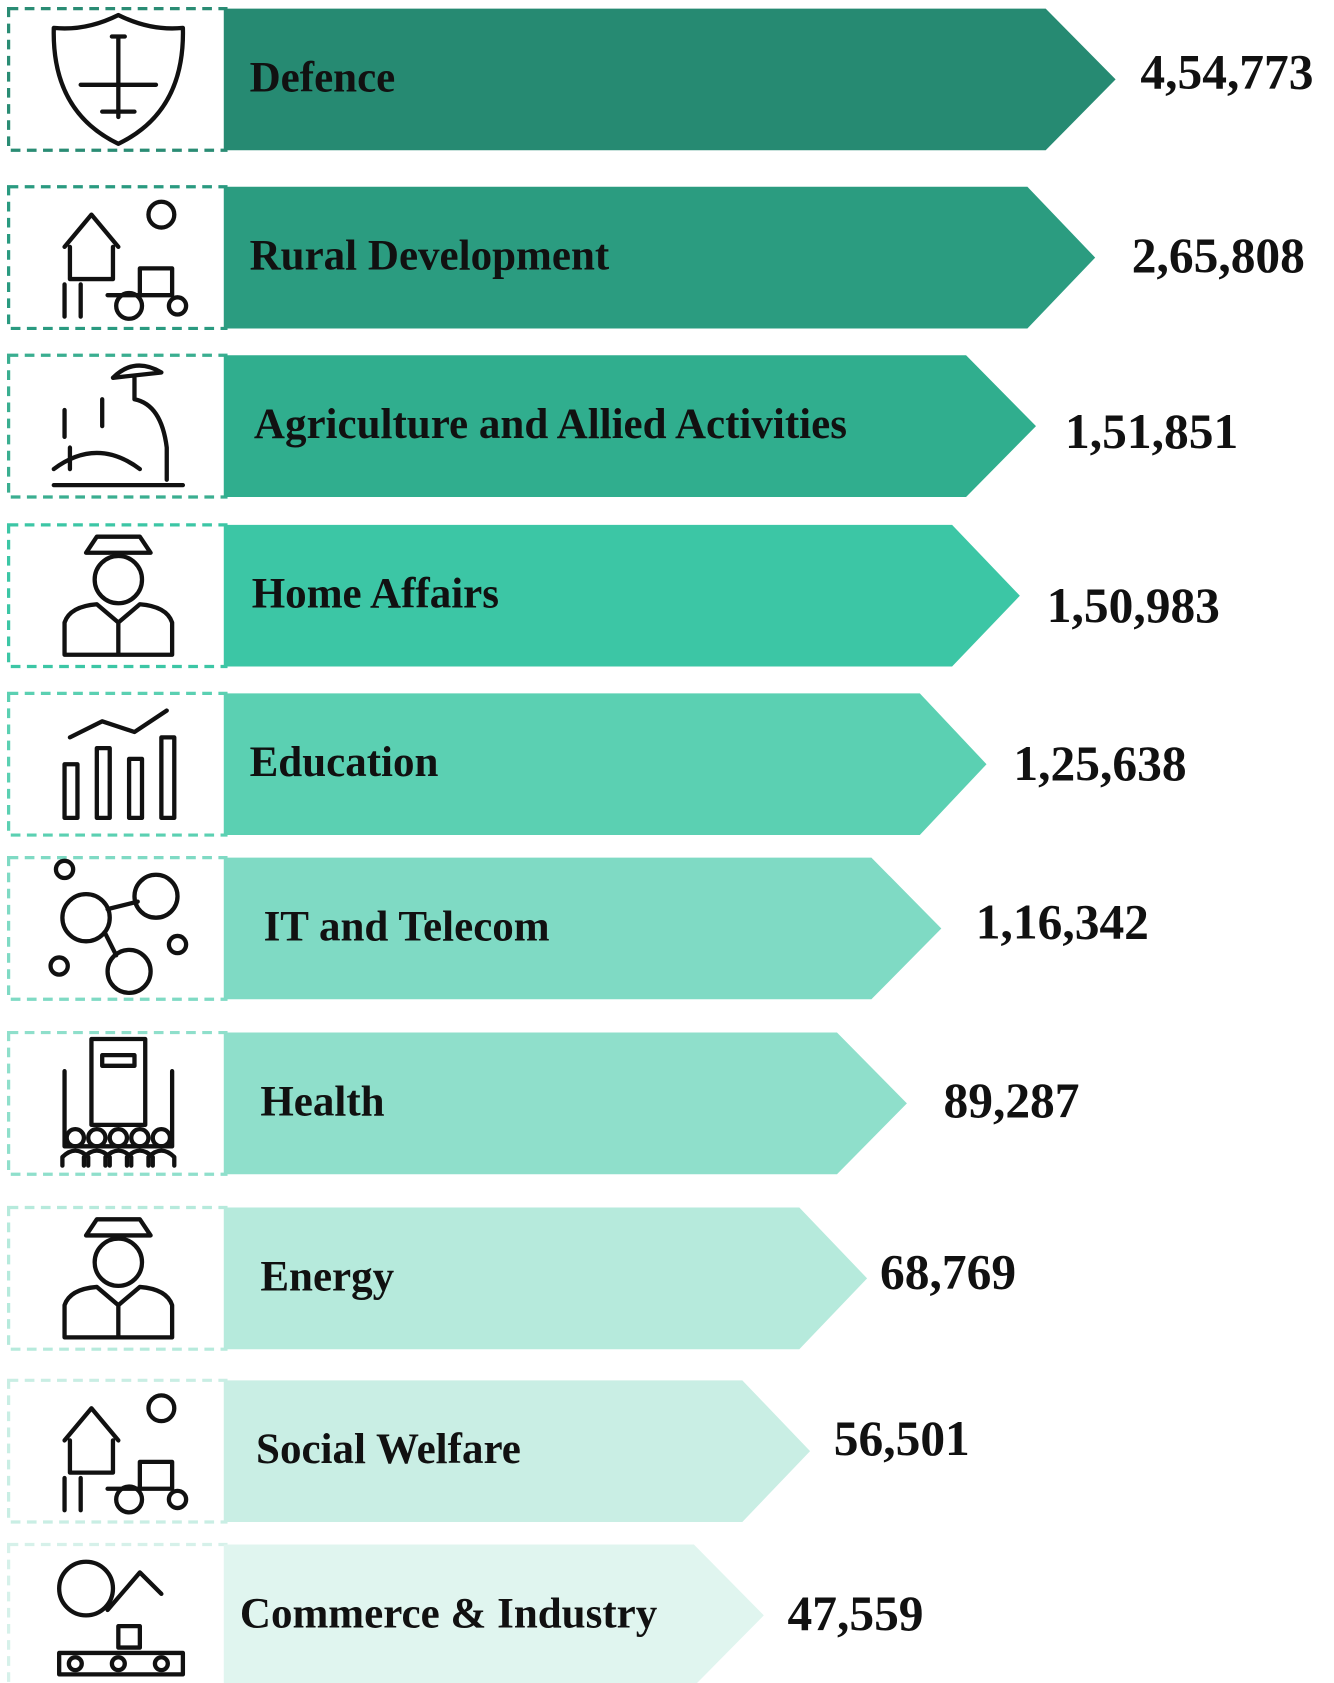 This screenshot has width=1334, height=1683. I want to click on category-label: Energy, so click(327, 1276).